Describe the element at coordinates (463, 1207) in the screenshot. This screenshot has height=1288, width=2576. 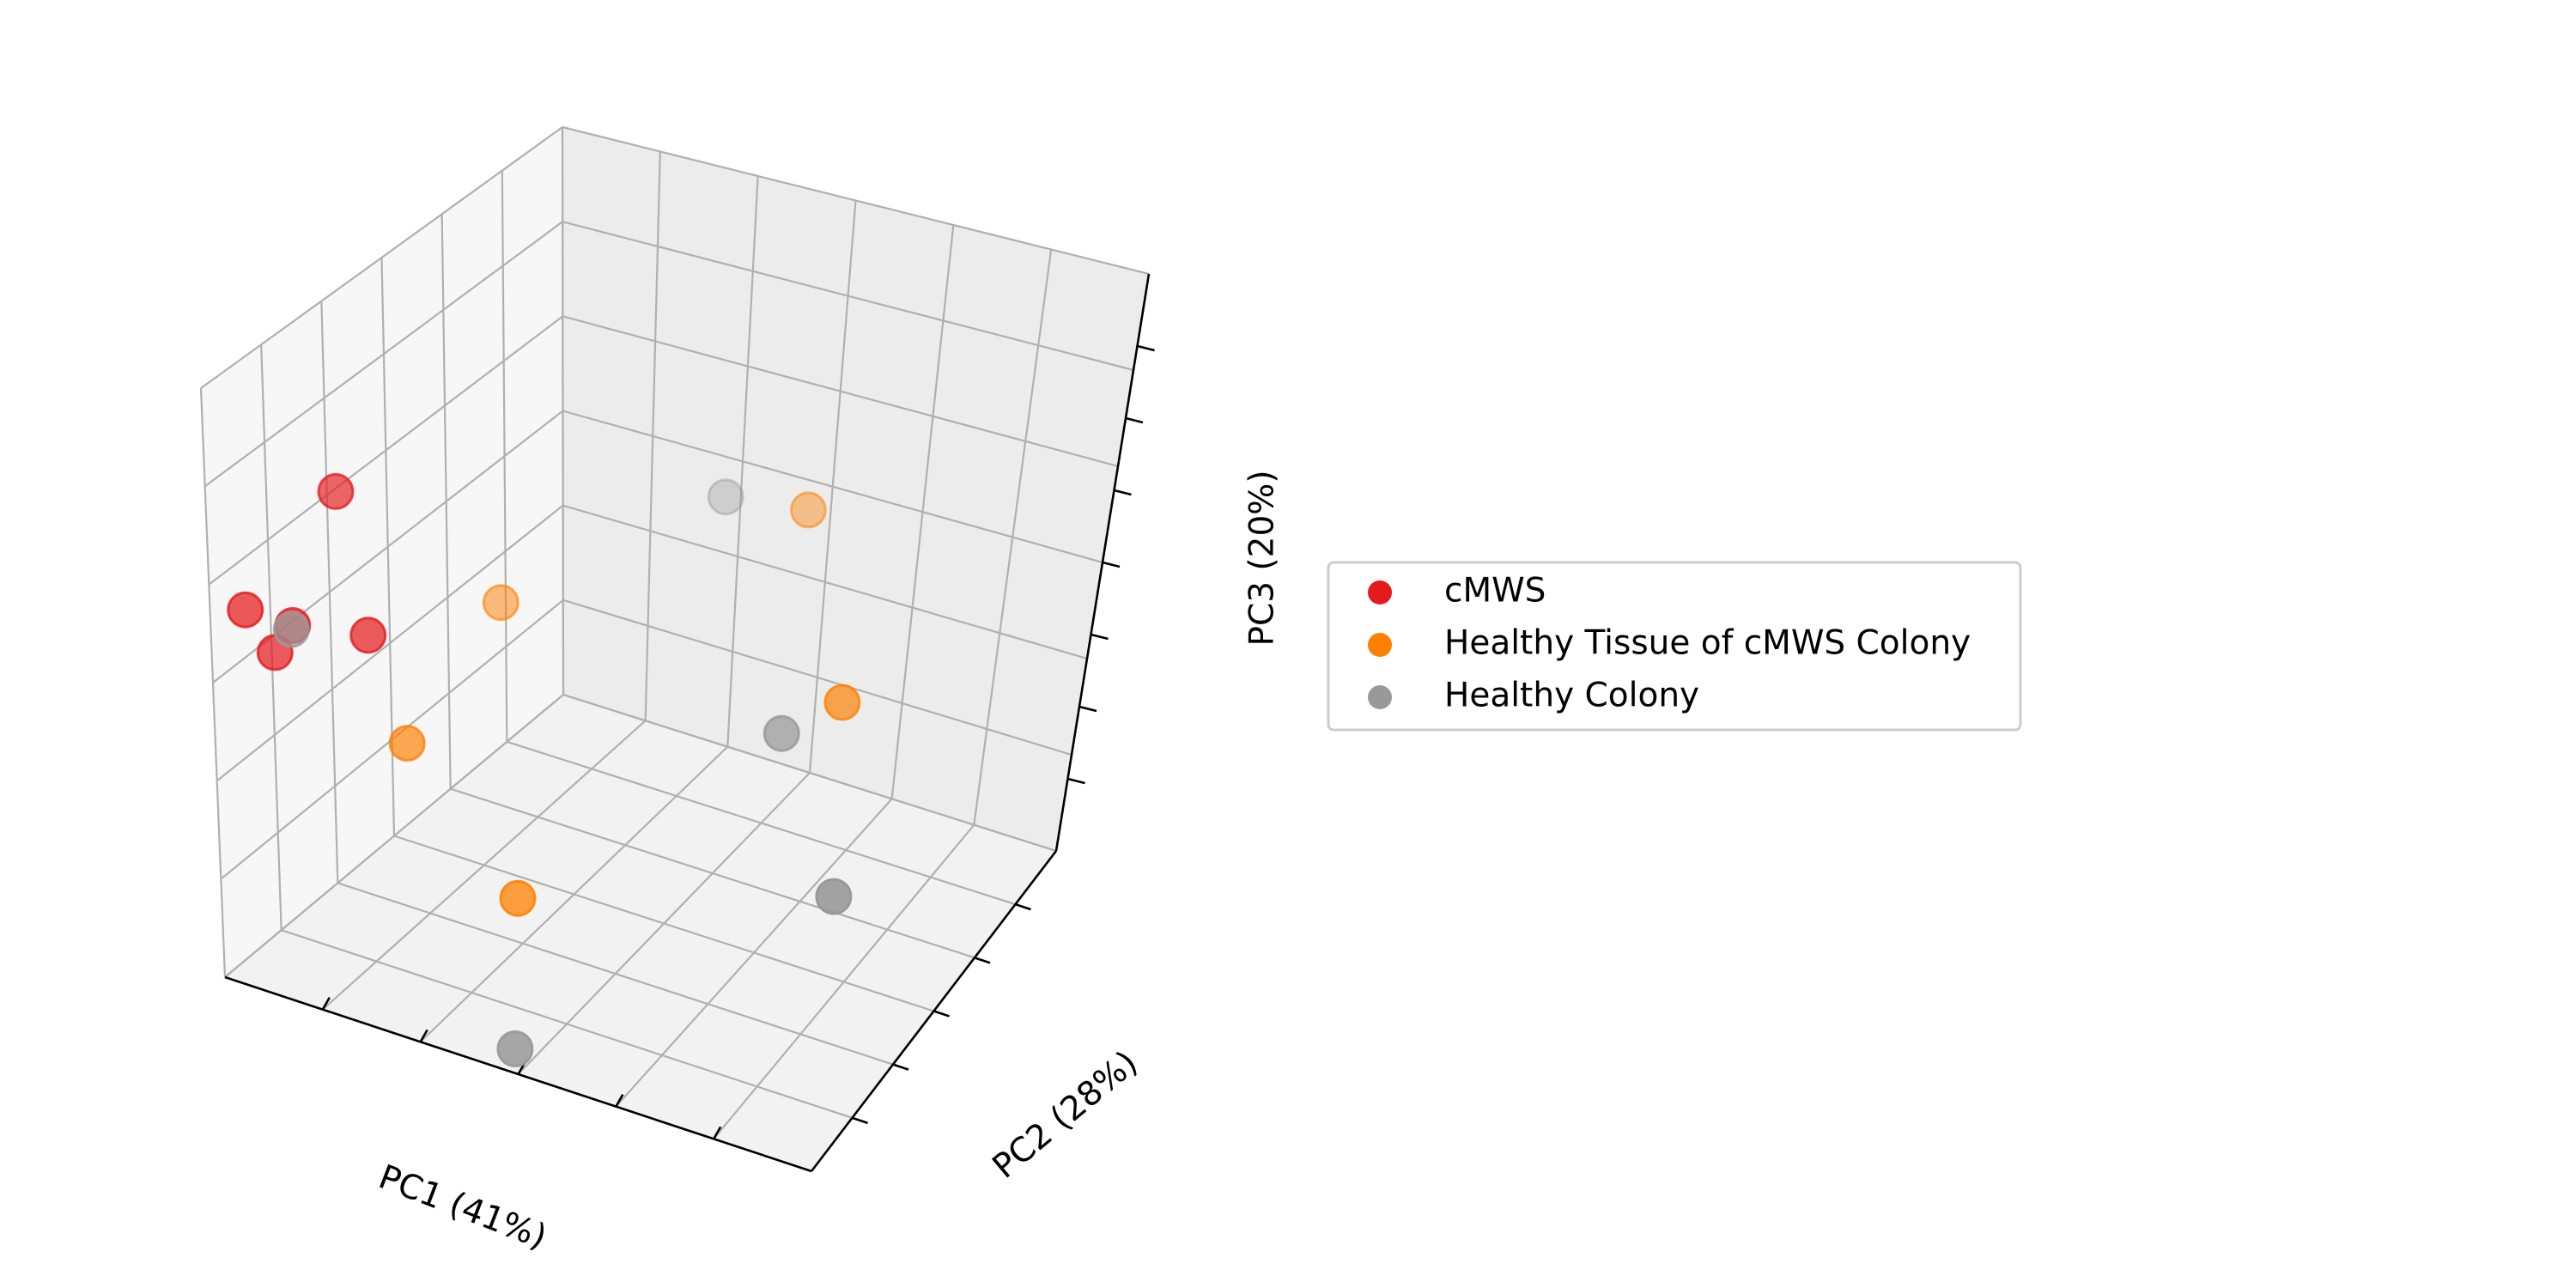
I see `x-axis-label: PC1 (41%)` at that location.